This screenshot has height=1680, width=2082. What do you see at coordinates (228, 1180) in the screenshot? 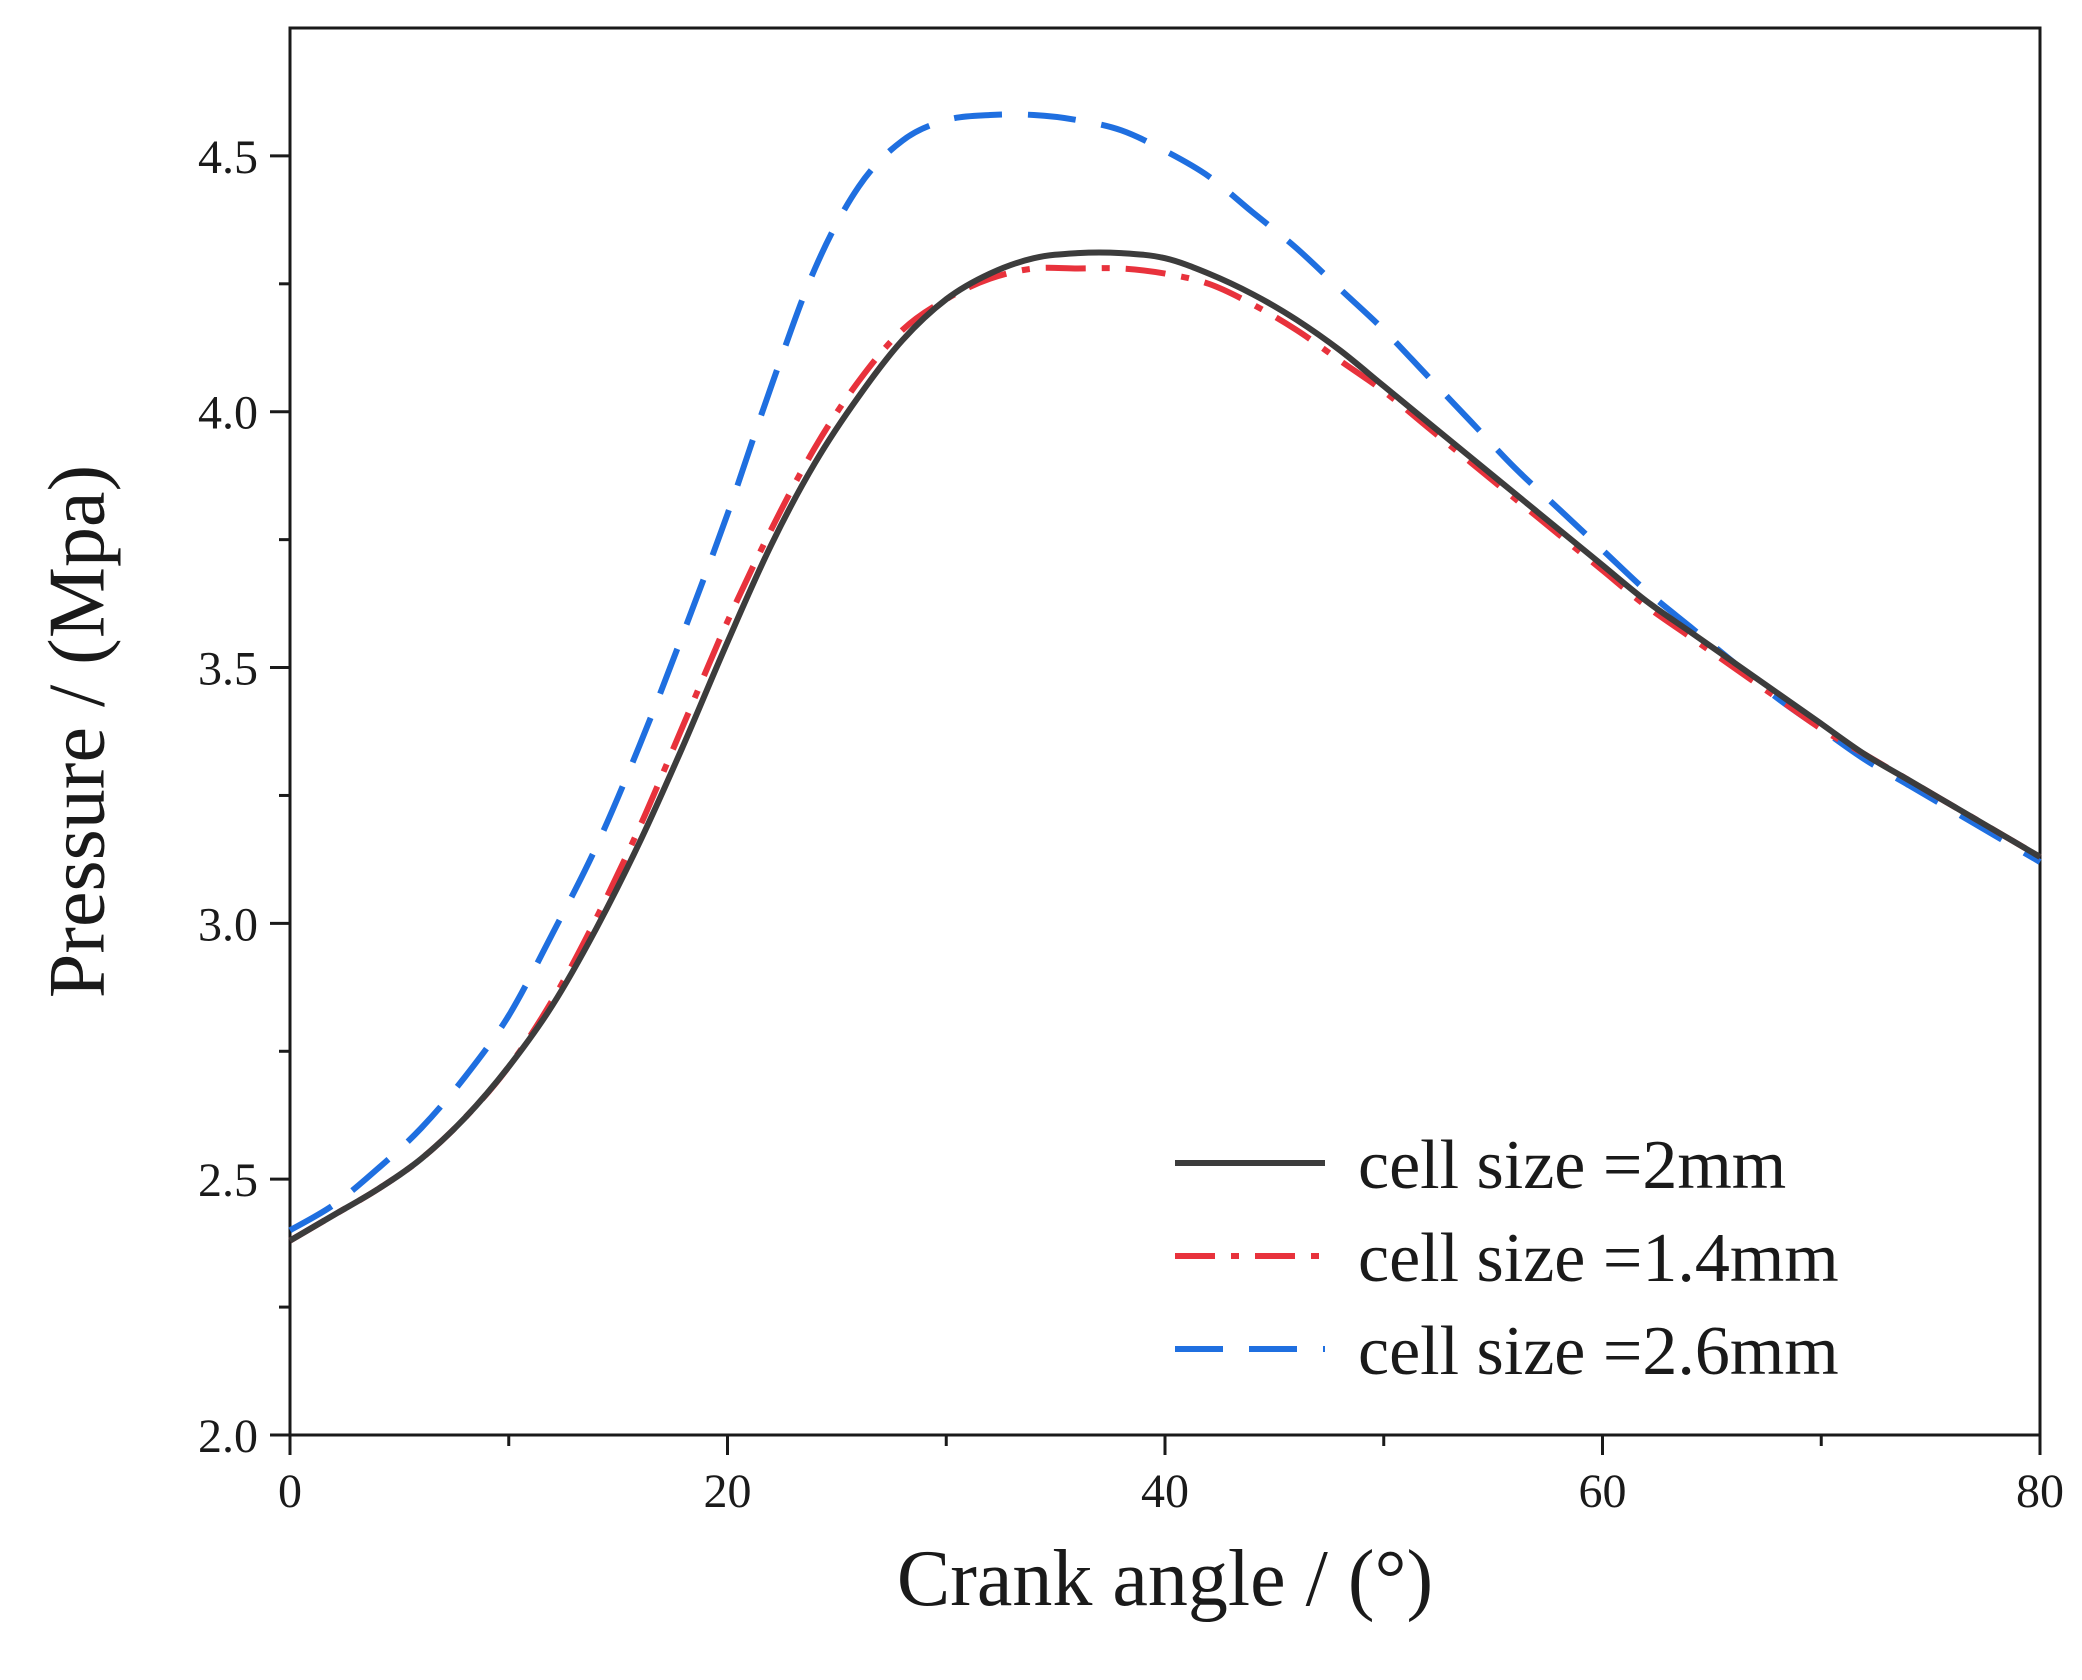
I see `y-tick-label: 2.5` at bounding box center [228, 1180].